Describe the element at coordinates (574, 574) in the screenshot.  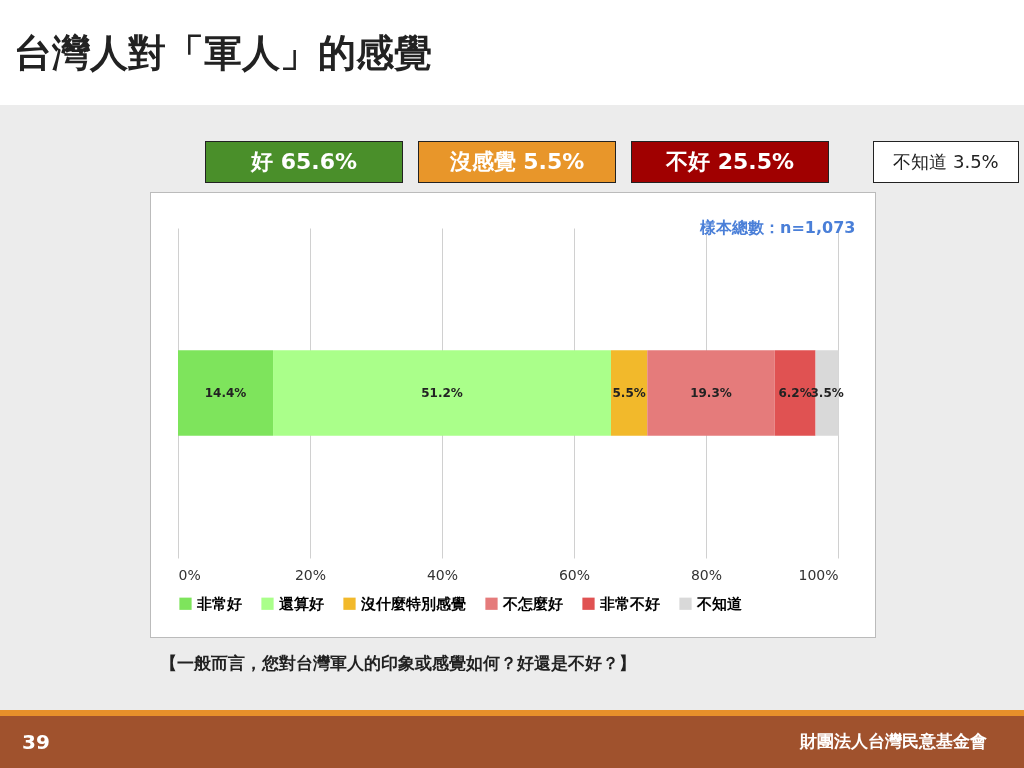
I see `x-tick-label: 60%` at that location.